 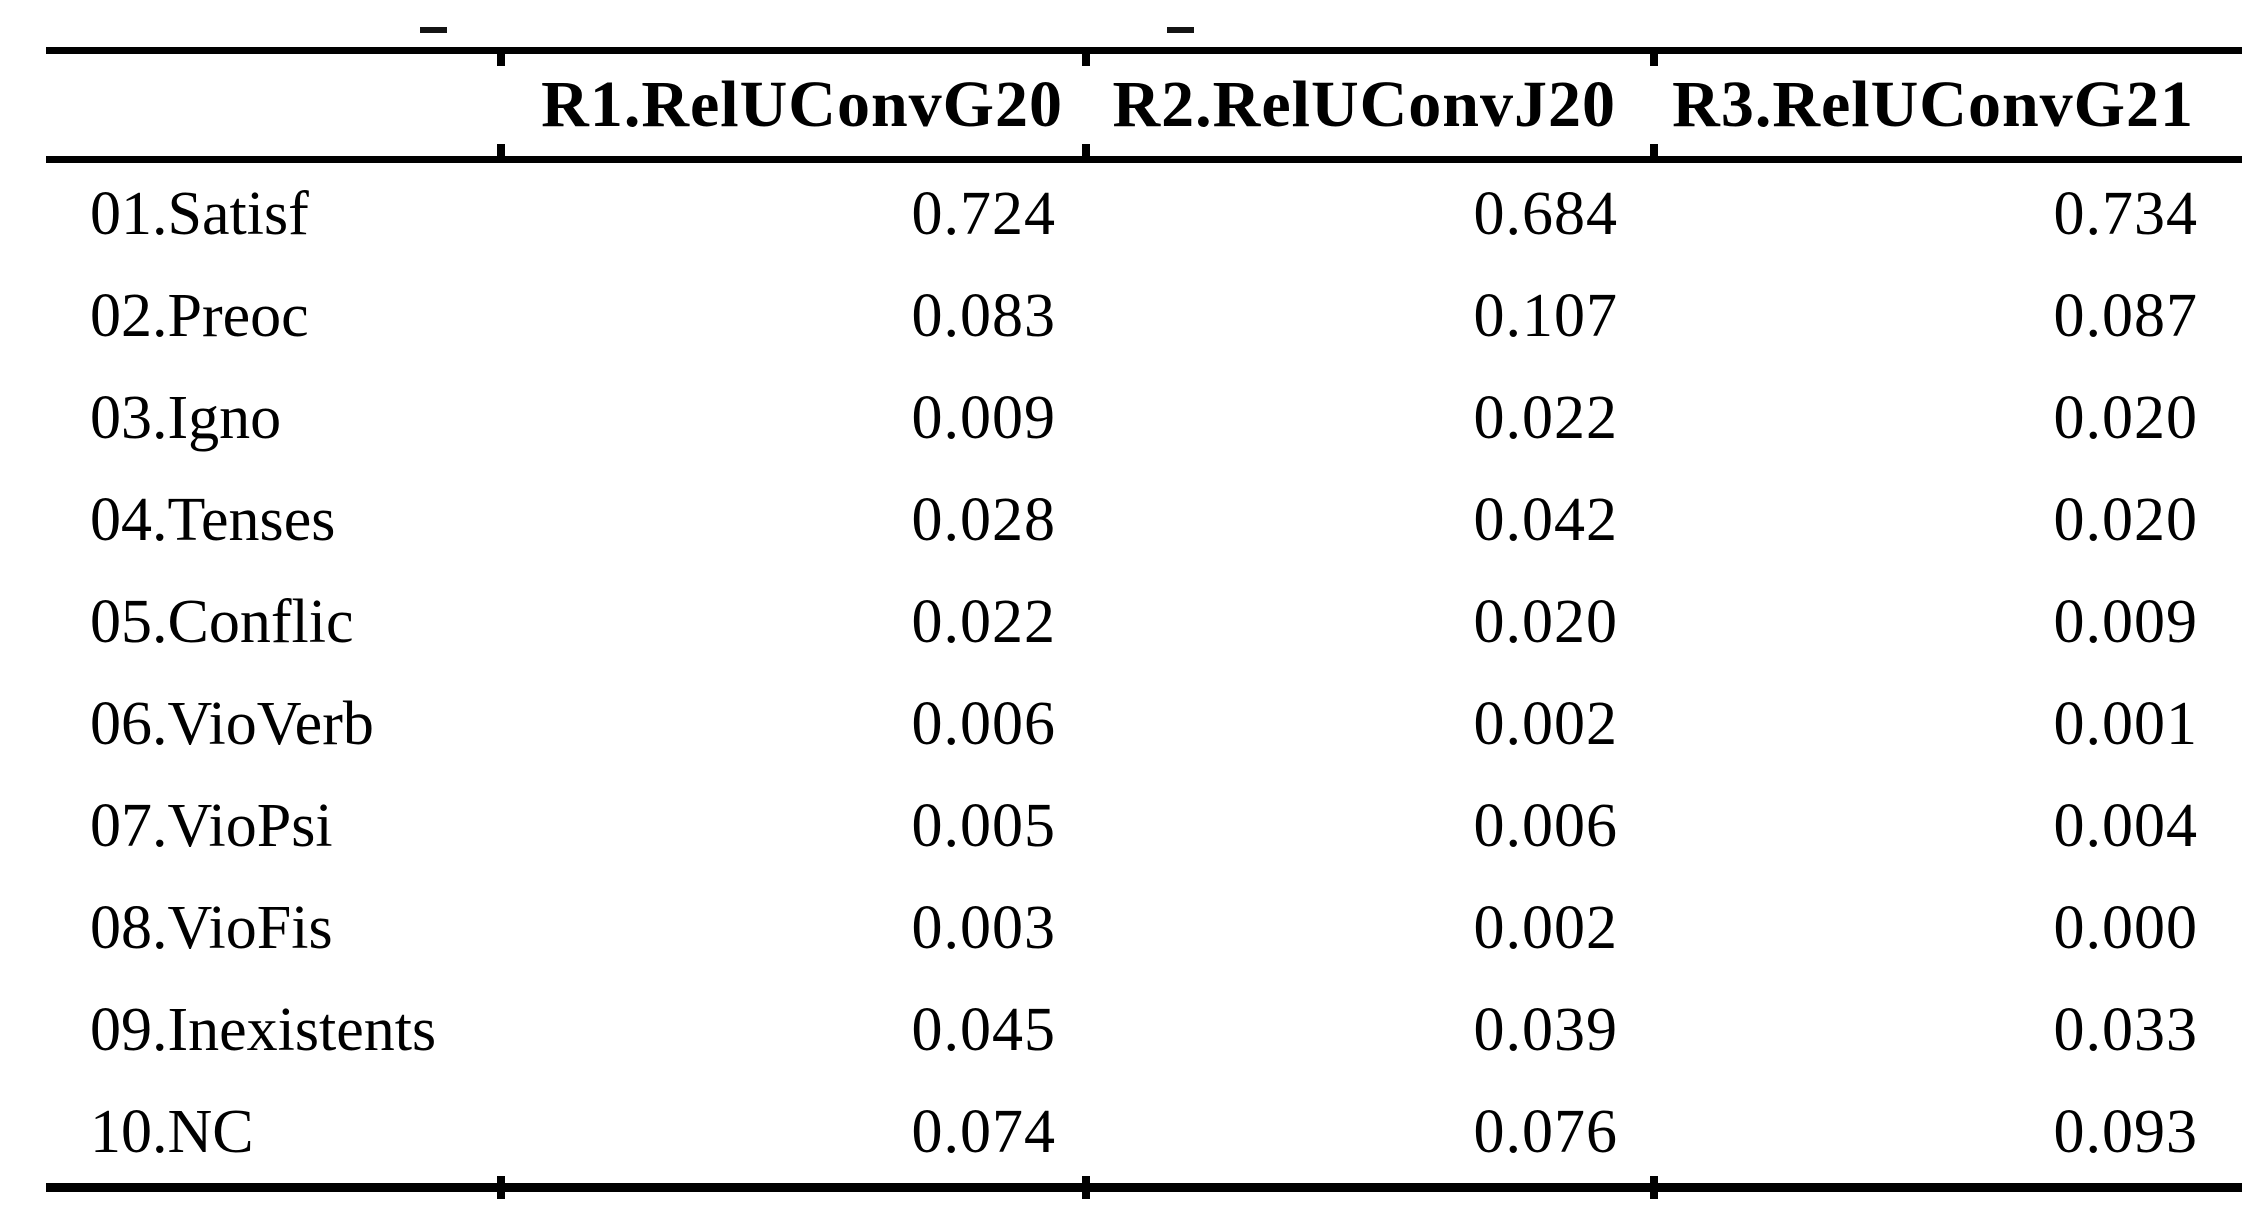 I want to click on column-header: R1.RelUConvG20, so click(x=802, y=104).